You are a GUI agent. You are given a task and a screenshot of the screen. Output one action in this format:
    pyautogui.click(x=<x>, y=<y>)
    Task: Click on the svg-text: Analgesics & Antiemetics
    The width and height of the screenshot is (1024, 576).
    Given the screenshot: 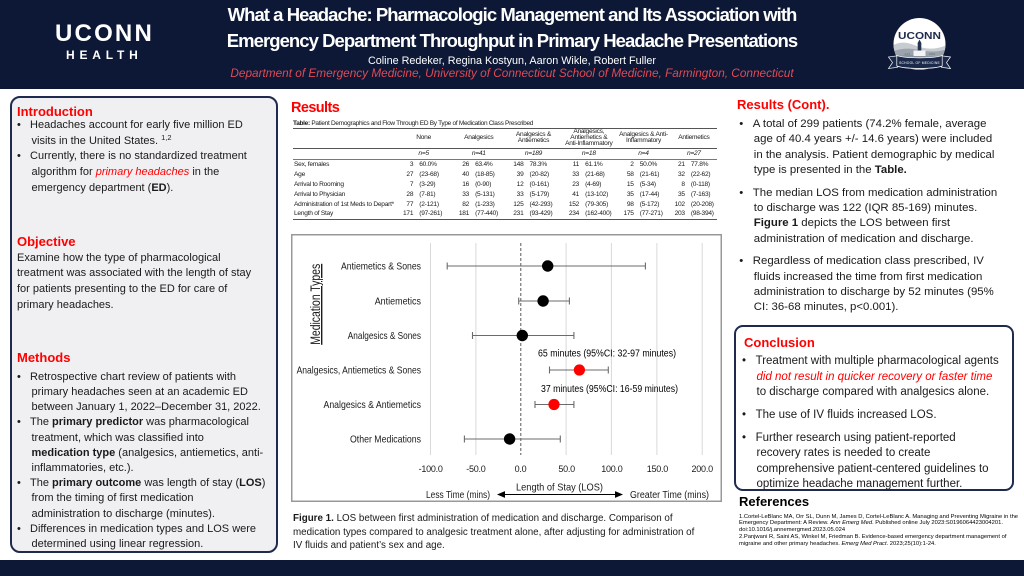 What is the action you would take?
    pyautogui.click(x=373, y=405)
    